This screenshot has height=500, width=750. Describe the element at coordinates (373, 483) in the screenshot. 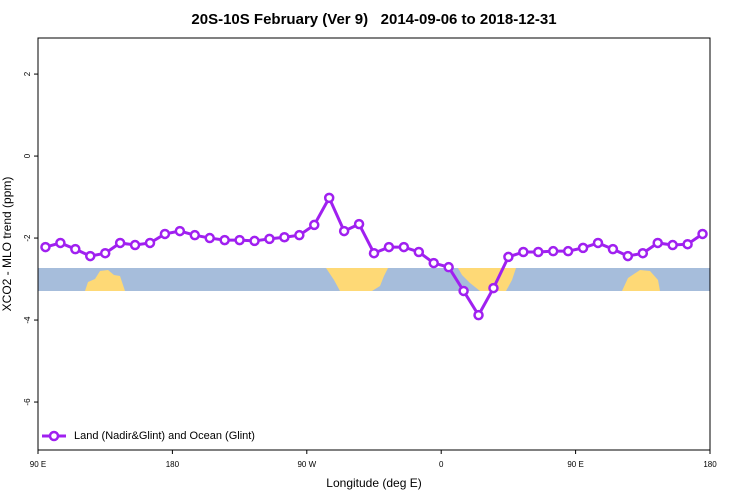

I see `x-axis-label: Longitude (deg E)` at that location.